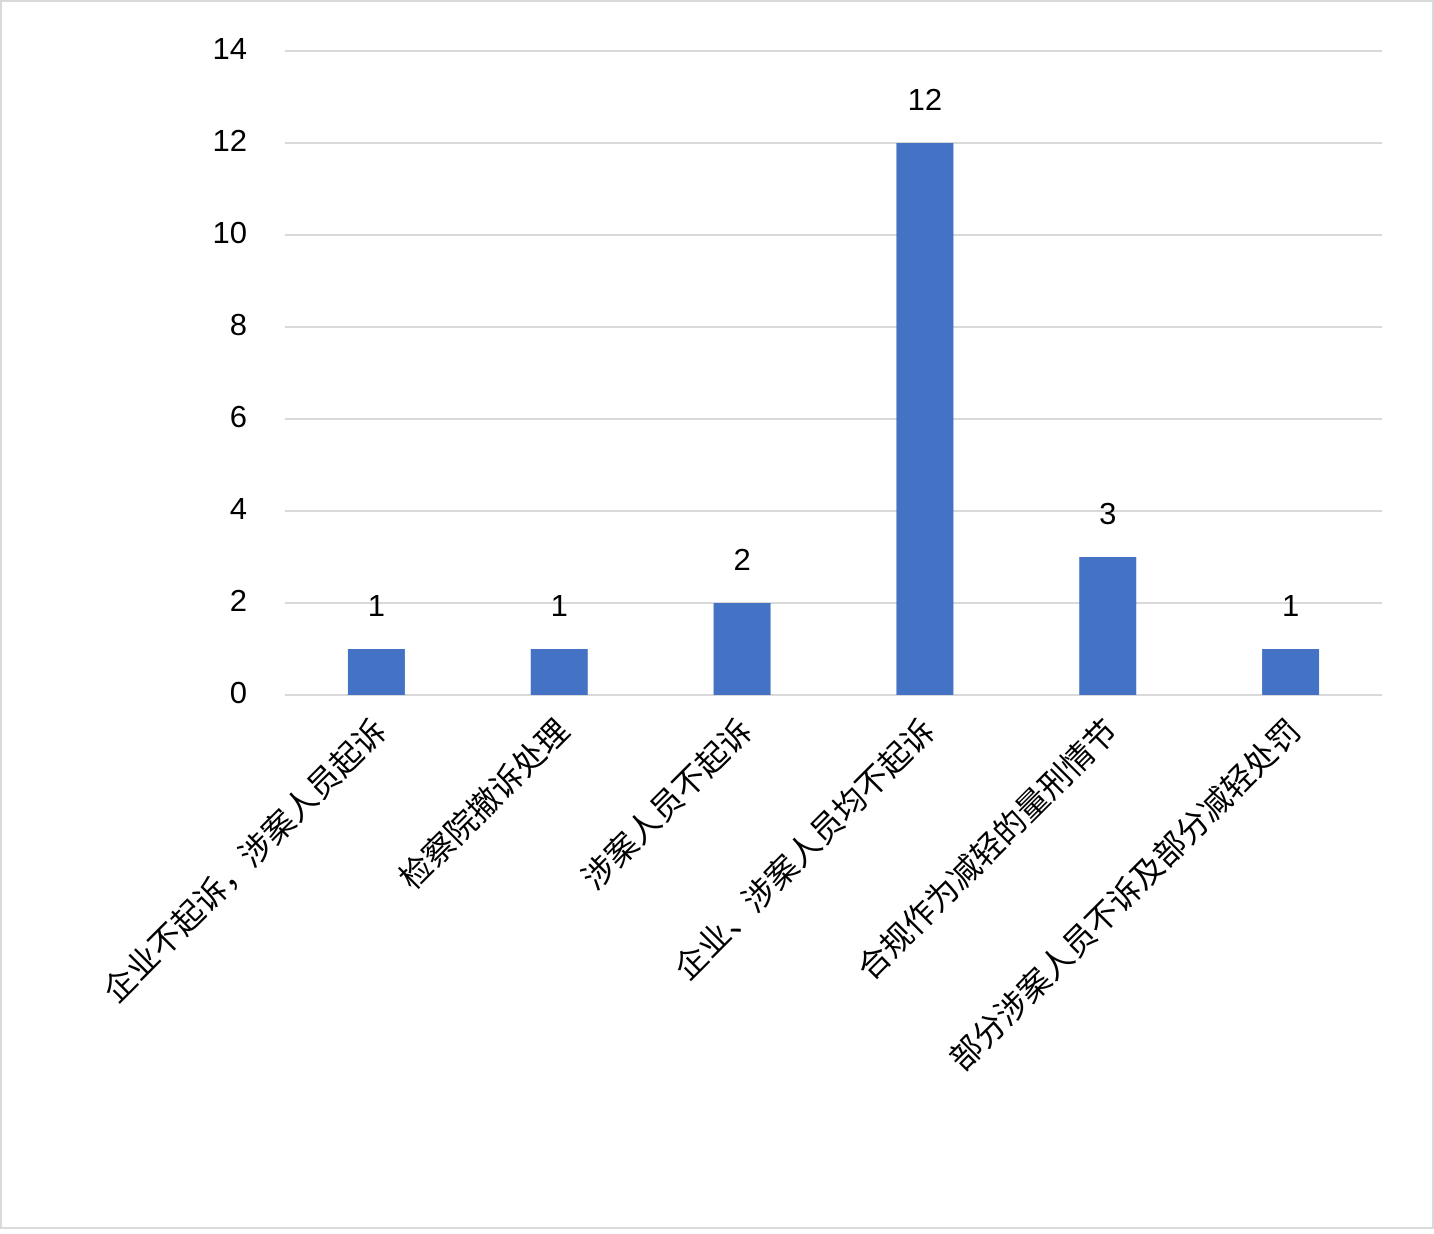  I want to click on y-tick-label: 6, so click(238, 416).